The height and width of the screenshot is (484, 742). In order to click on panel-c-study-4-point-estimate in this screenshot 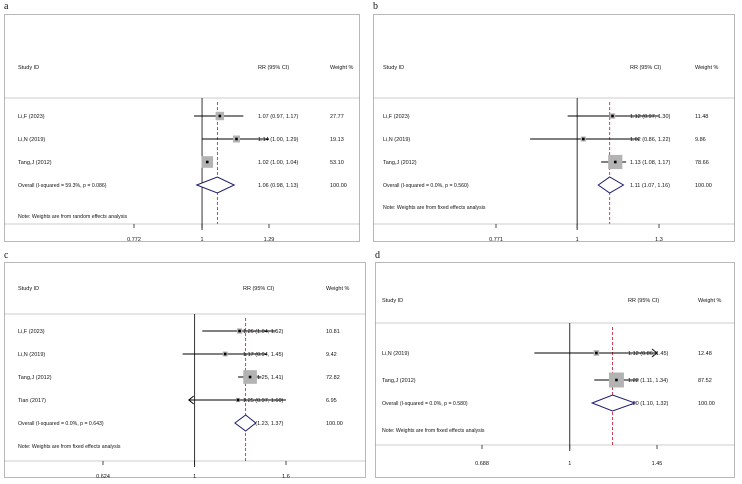, I will do `click(238, 400)`.